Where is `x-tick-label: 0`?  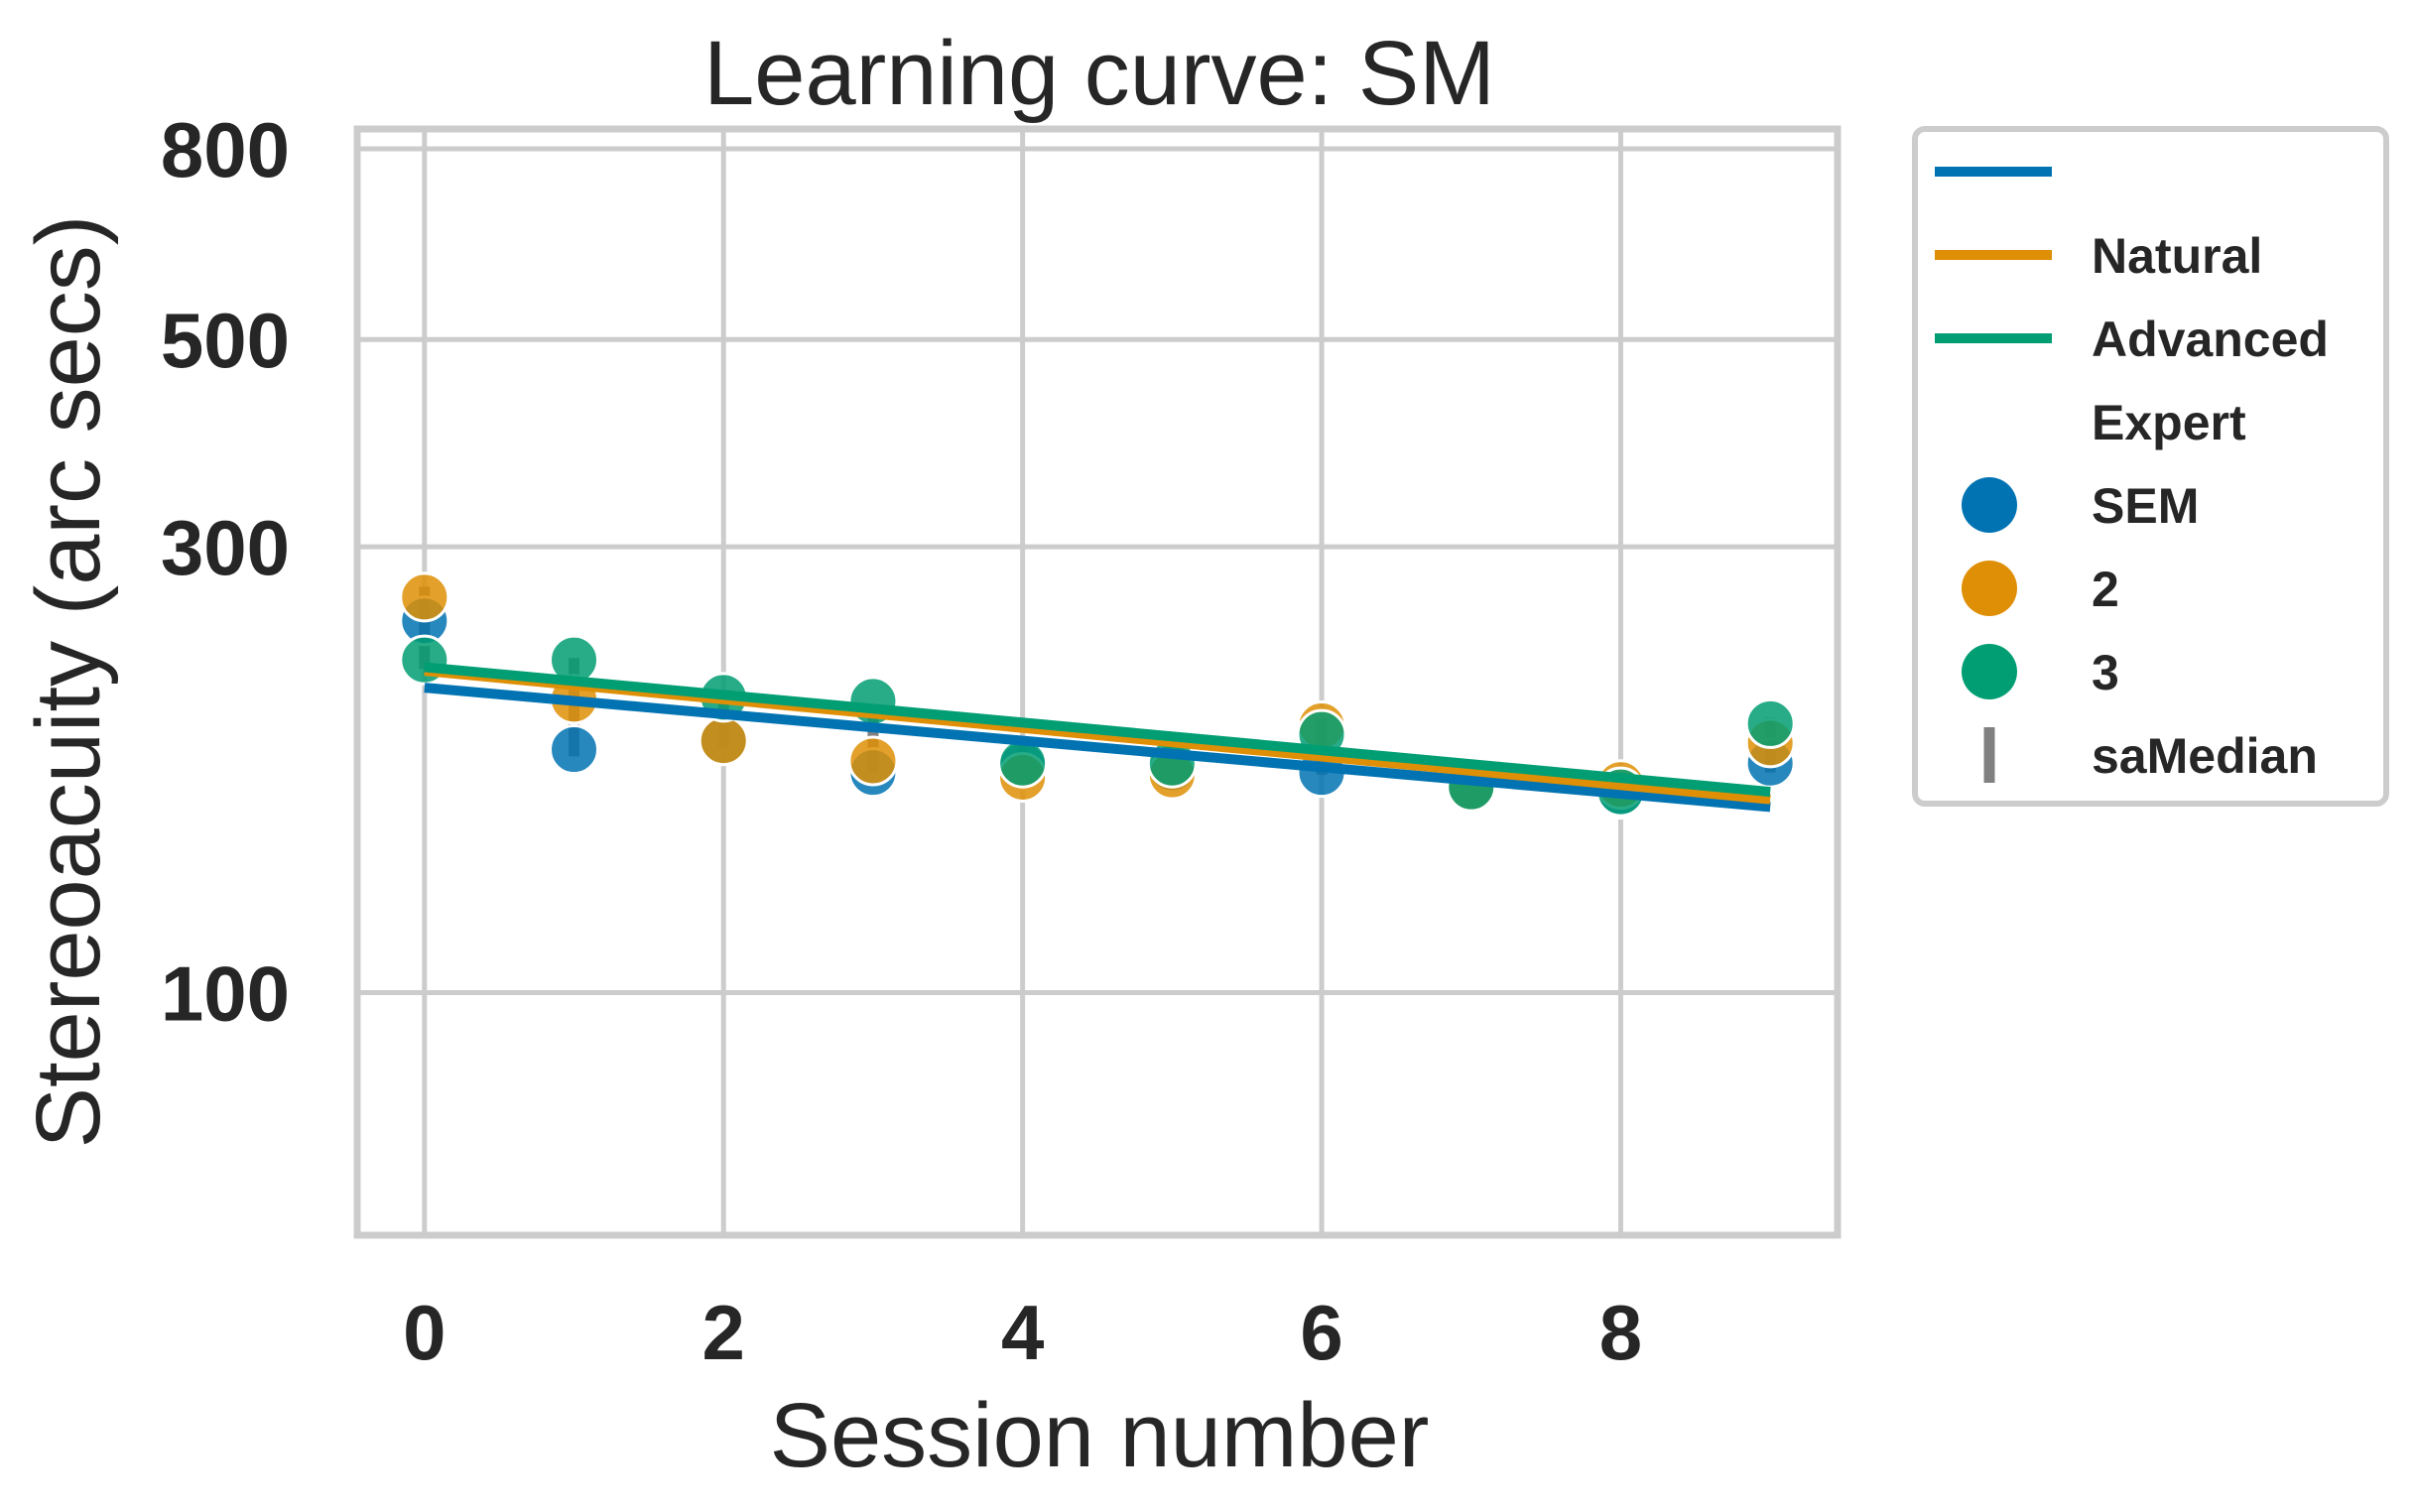 x-tick-label: 0 is located at coordinates (424, 1332).